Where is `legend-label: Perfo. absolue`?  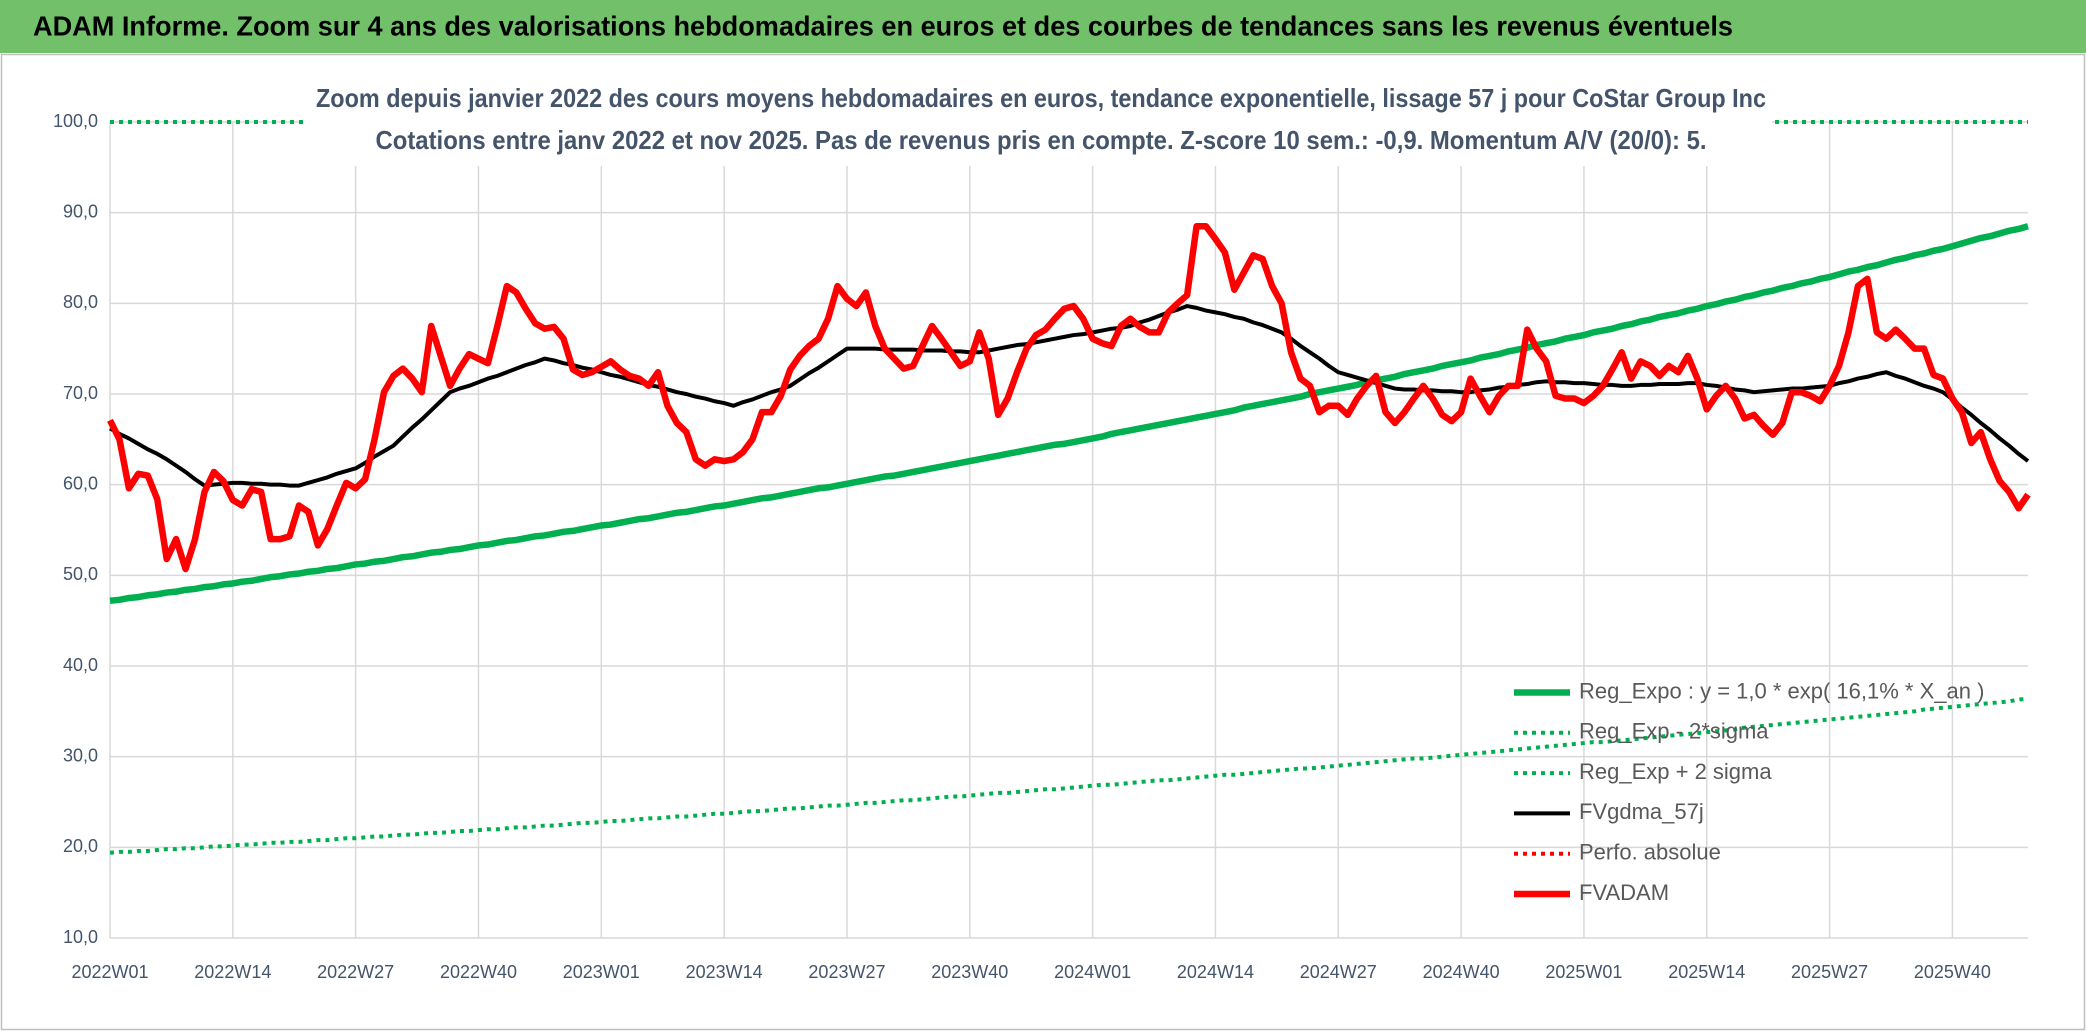
legend-label: Perfo. absolue is located at coordinates (1650, 852).